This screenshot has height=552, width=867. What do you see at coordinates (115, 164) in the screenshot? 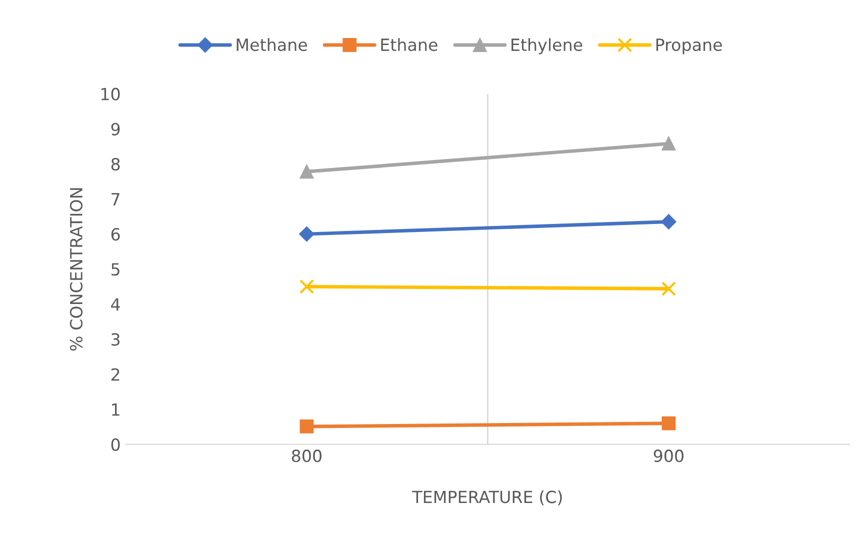
I see `y-tick-label: 8` at bounding box center [115, 164].